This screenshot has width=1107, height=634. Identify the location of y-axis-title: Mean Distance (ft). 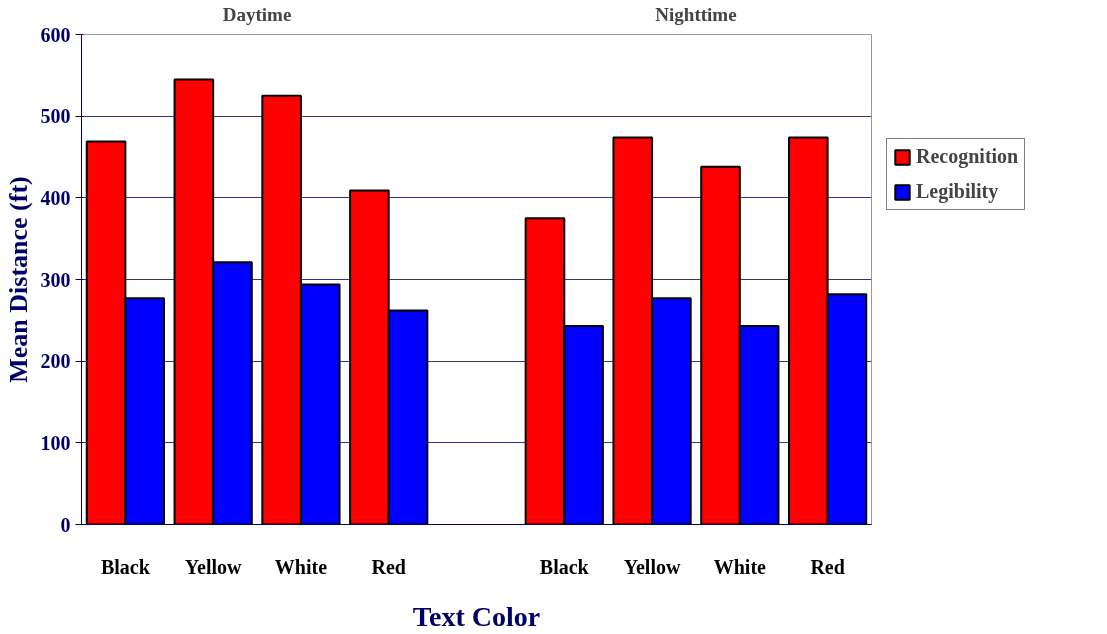
(18, 279).